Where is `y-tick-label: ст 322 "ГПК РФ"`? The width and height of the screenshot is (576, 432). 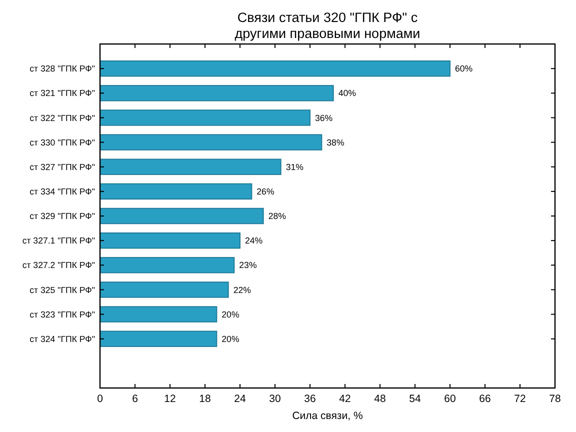 y-tick-label: ст 322 "ГПК РФ" is located at coordinates (62, 117).